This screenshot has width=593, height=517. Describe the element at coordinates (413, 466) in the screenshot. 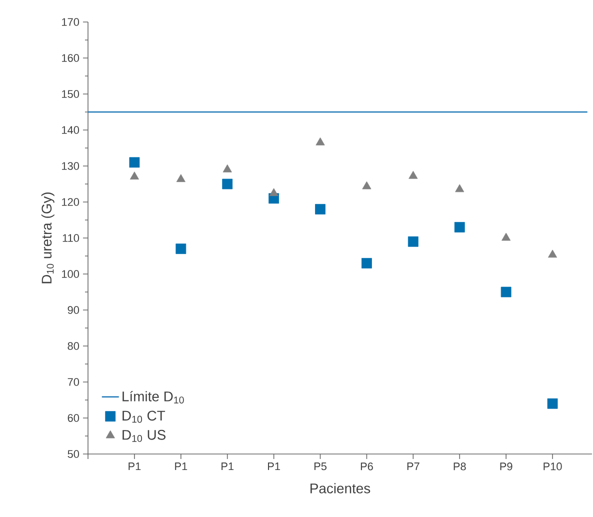

I see `x-tick-label: P7` at that location.